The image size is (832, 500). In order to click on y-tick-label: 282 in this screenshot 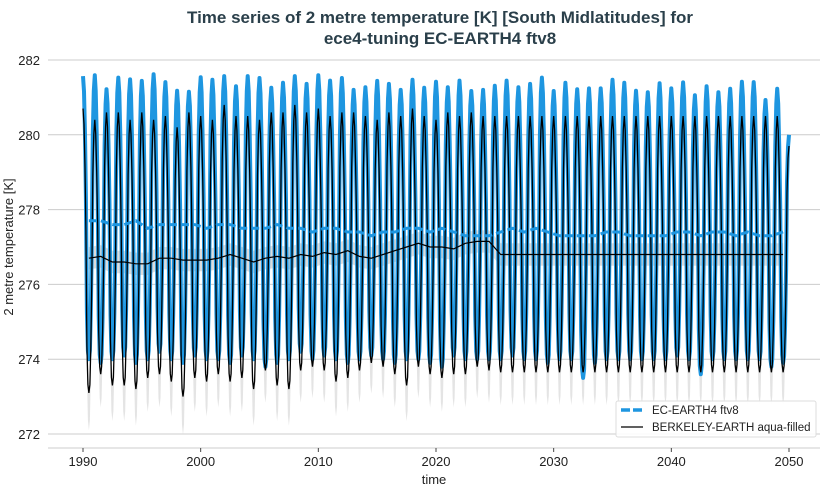, I will do `click(29, 60)`.